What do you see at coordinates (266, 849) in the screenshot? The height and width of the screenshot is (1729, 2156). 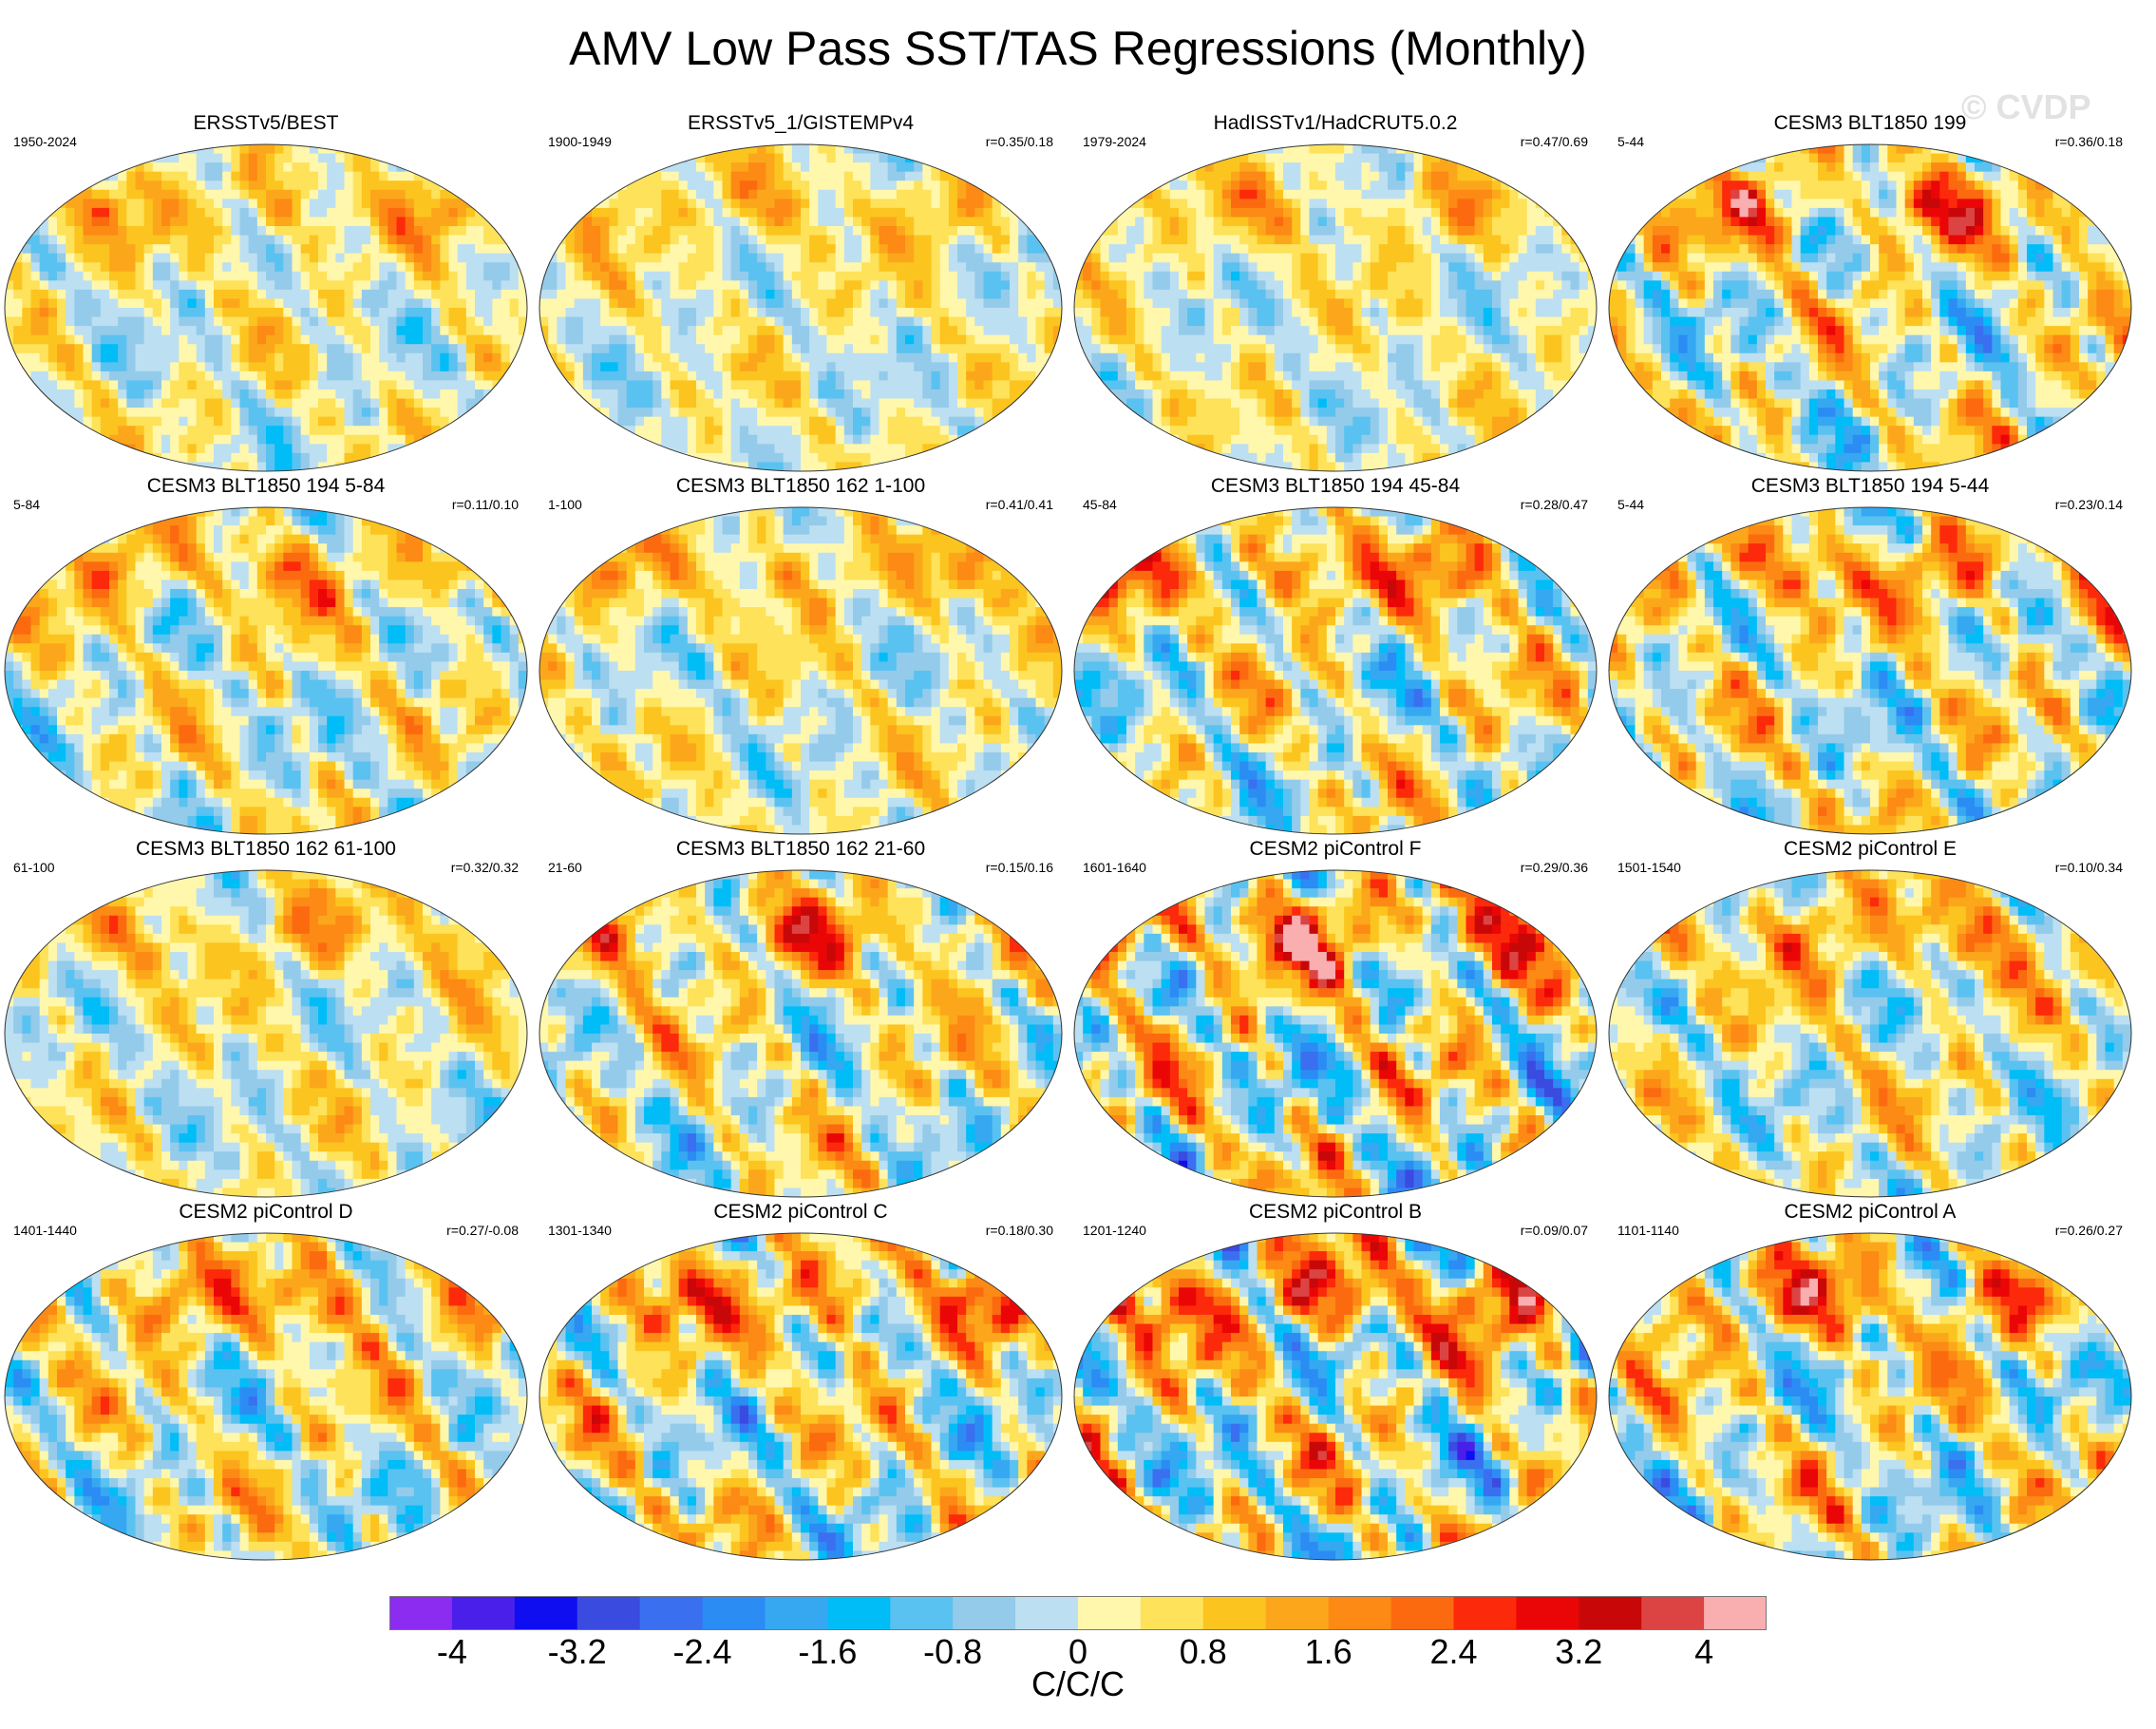 I see `panel-title: CESM3 BLT1850 162 61-100` at bounding box center [266, 849].